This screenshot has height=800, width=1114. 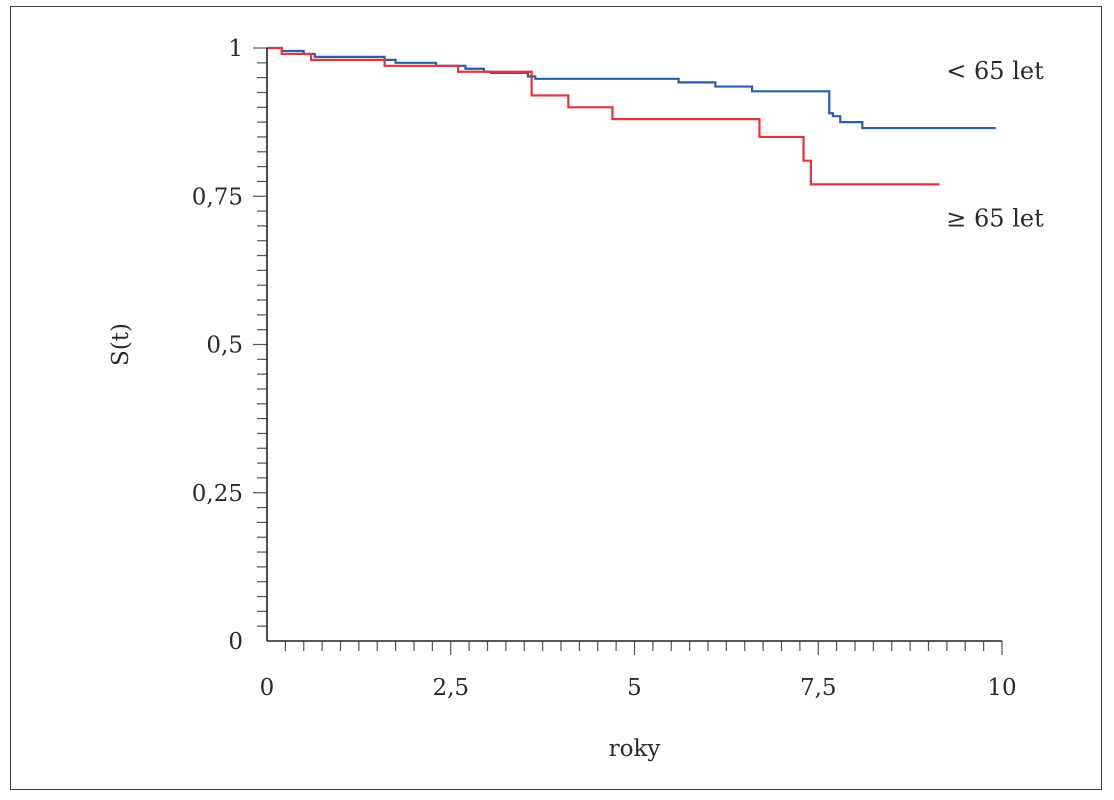 What do you see at coordinates (995, 218) in the screenshot?
I see `series-label-65-plus: ≥ 65 let` at bounding box center [995, 218].